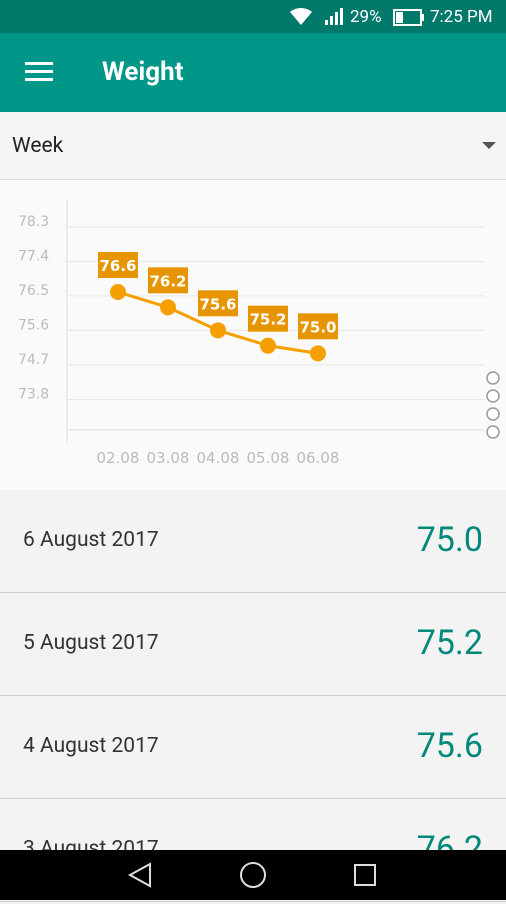  What do you see at coordinates (33, 360) in the screenshot?
I see `y-tick-label: 74.7` at bounding box center [33, 360].